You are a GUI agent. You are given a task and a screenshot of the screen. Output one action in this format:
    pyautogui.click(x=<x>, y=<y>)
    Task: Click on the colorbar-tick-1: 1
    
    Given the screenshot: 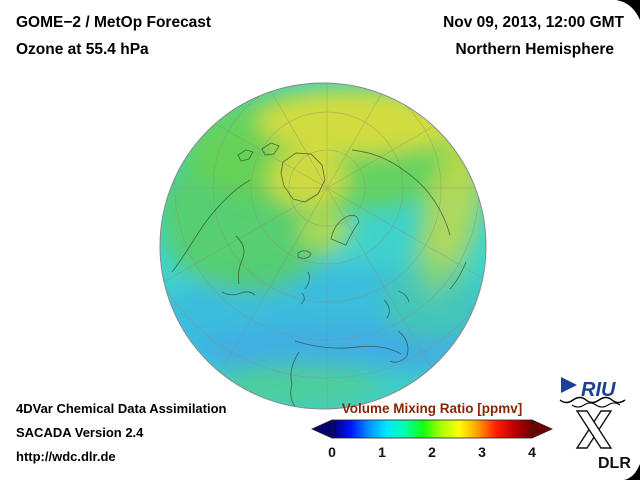 What is the action you would take?
    pyautogui.click(x=382, y=452)
    